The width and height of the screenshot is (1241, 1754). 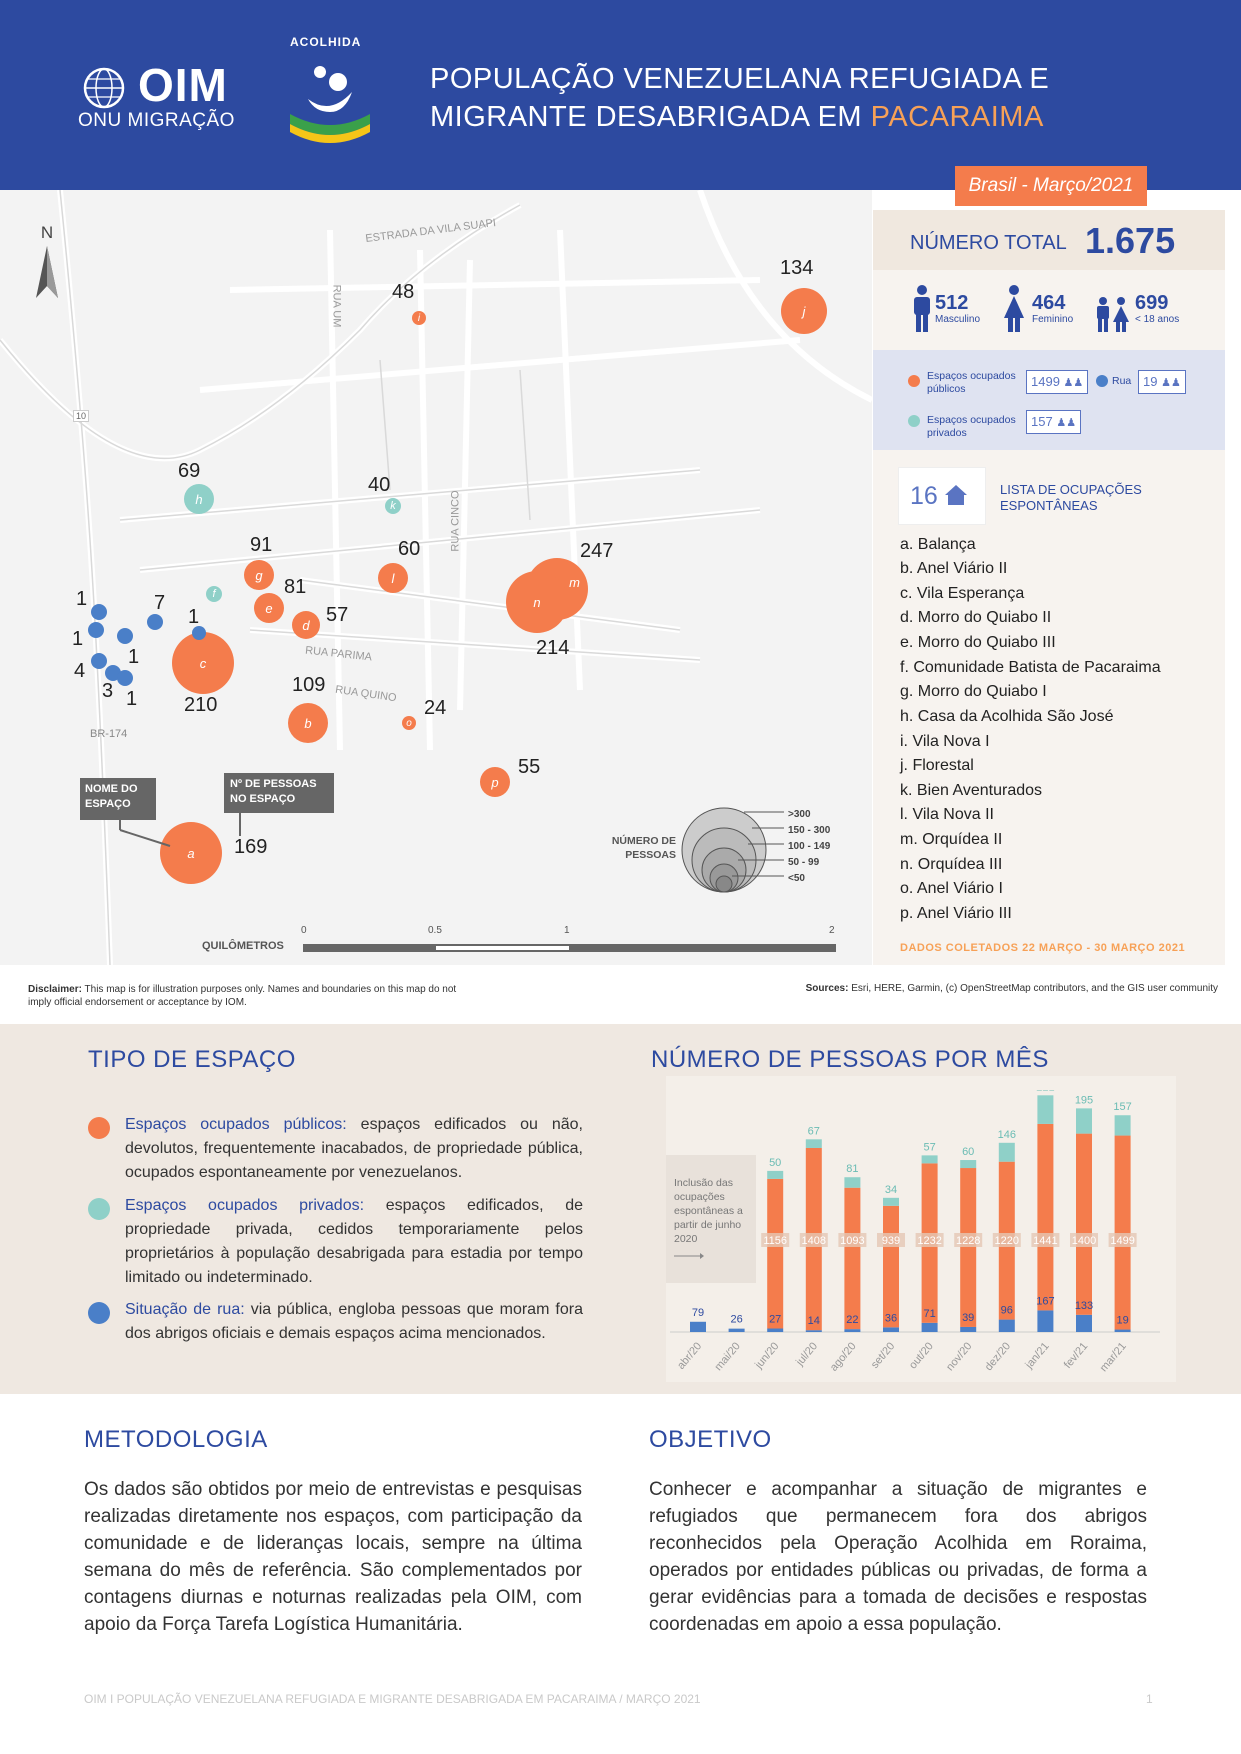 I want to click on demographics-box, so click(x=1049, y=310).